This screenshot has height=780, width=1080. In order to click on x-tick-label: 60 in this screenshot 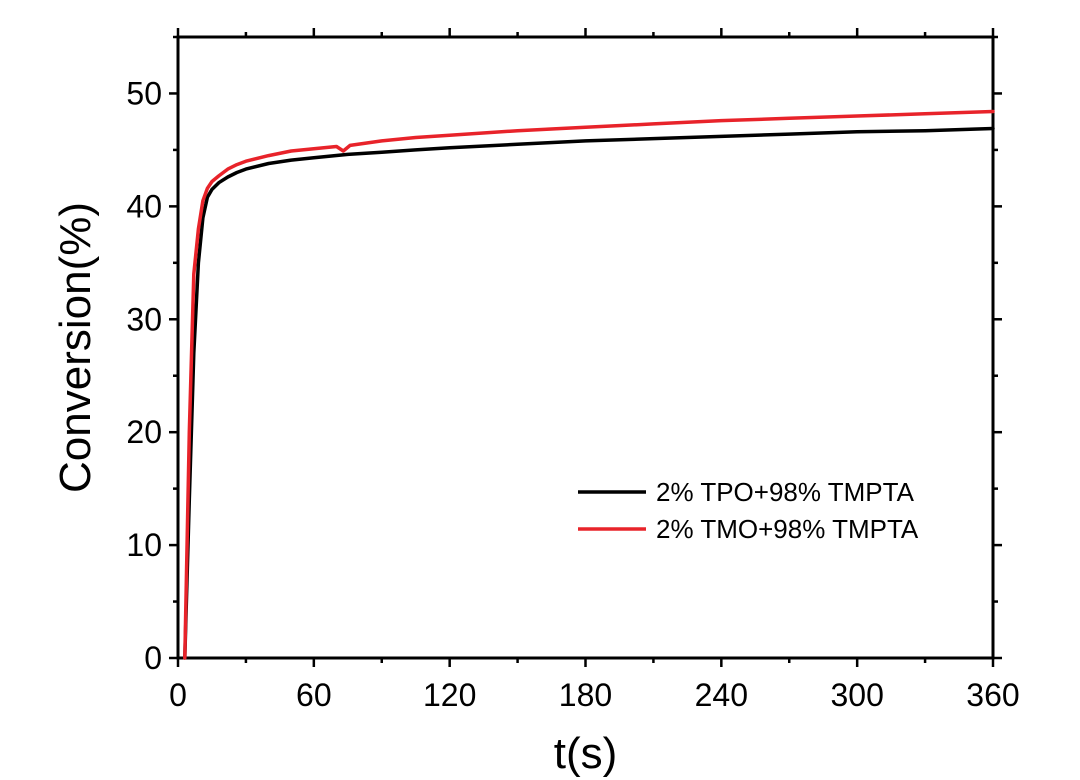, I will do `click(314, 695)`.